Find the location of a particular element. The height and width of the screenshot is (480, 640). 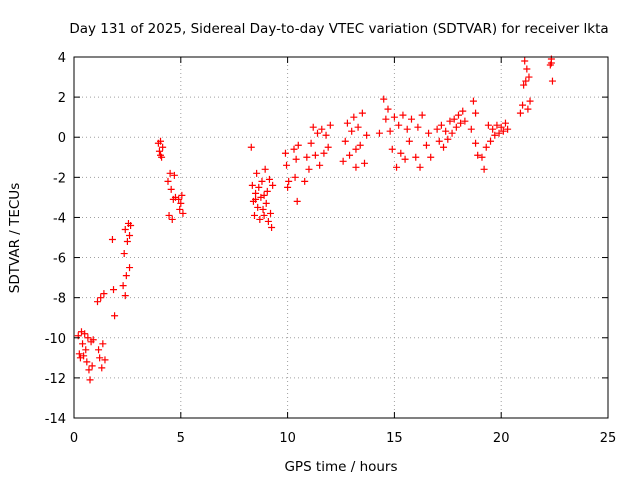

y-tick-label: -6 is located at coordinates (59, 259).